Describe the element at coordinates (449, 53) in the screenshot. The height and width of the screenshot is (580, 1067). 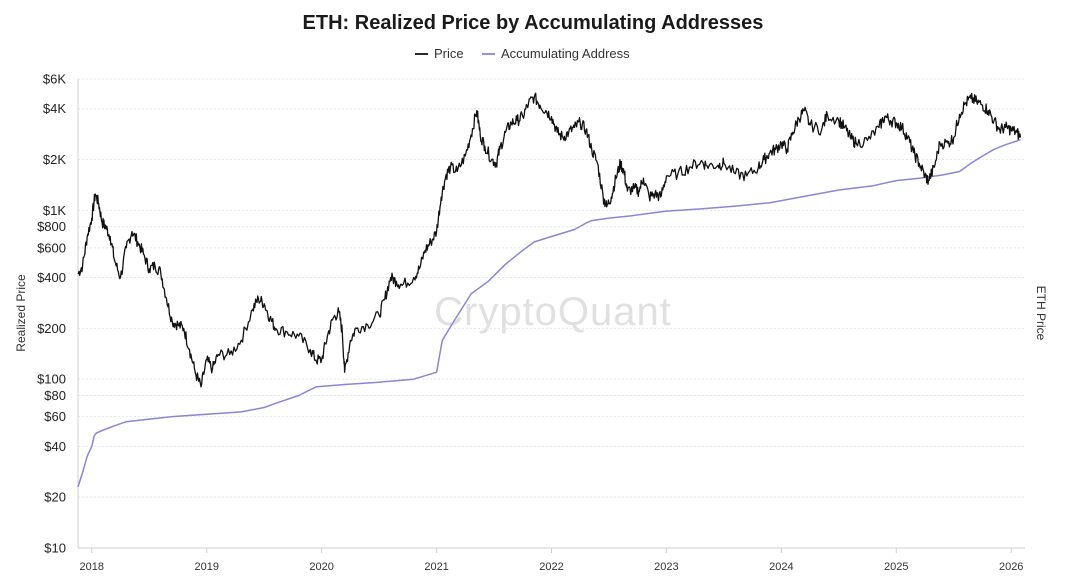
I see `legend-price-label: Price` at that location.